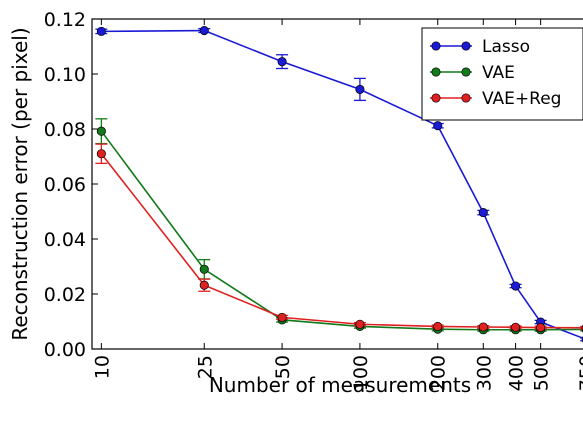 This screenshot has width=583, height=425. Describe the element at coordinates (439, 373) in the screenshot. I see `x-tick-label: 200` at that location.